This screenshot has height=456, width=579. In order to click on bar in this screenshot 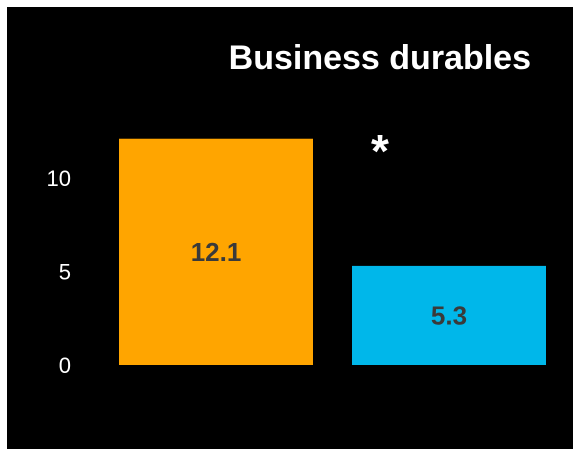, I will do `click(449, 315)`.